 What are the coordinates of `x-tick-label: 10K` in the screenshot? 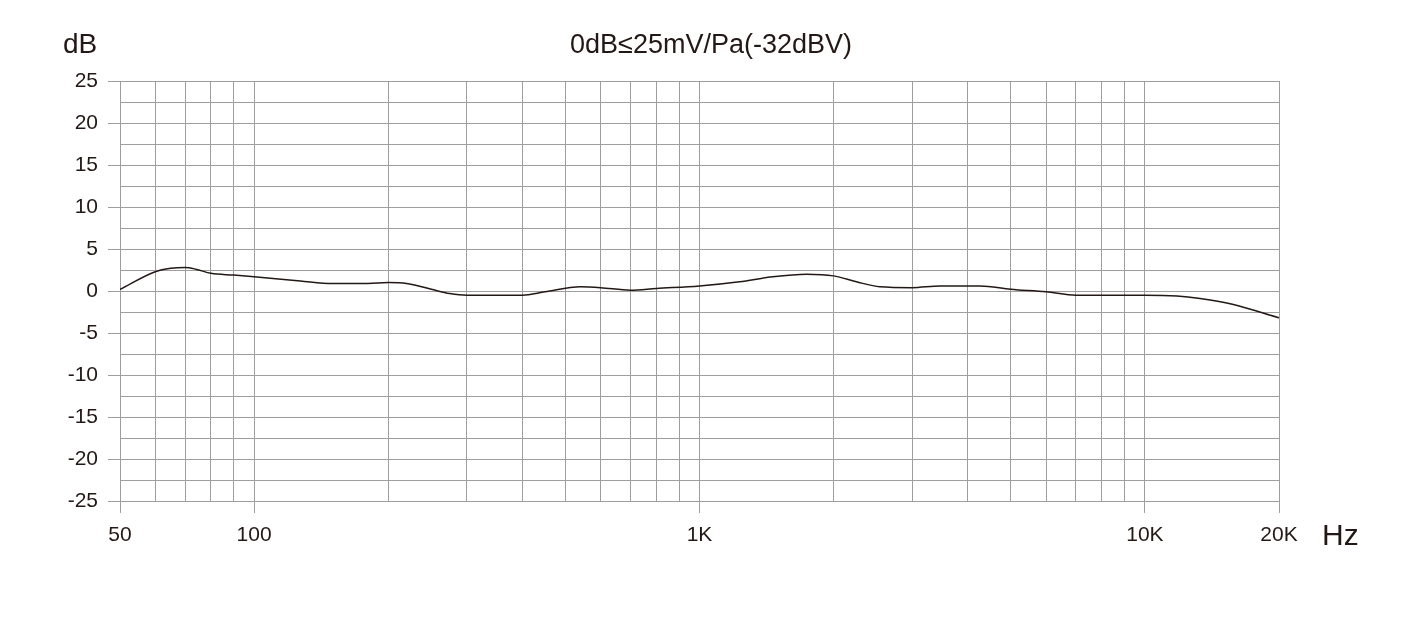 It's located at (1145, 534).